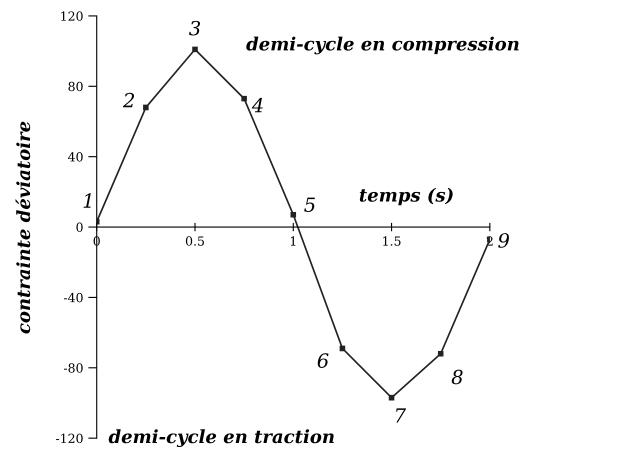  Describe the element at coordinates (69, 439) in the screenshot. I see `y-tick-label: -120` at that location.